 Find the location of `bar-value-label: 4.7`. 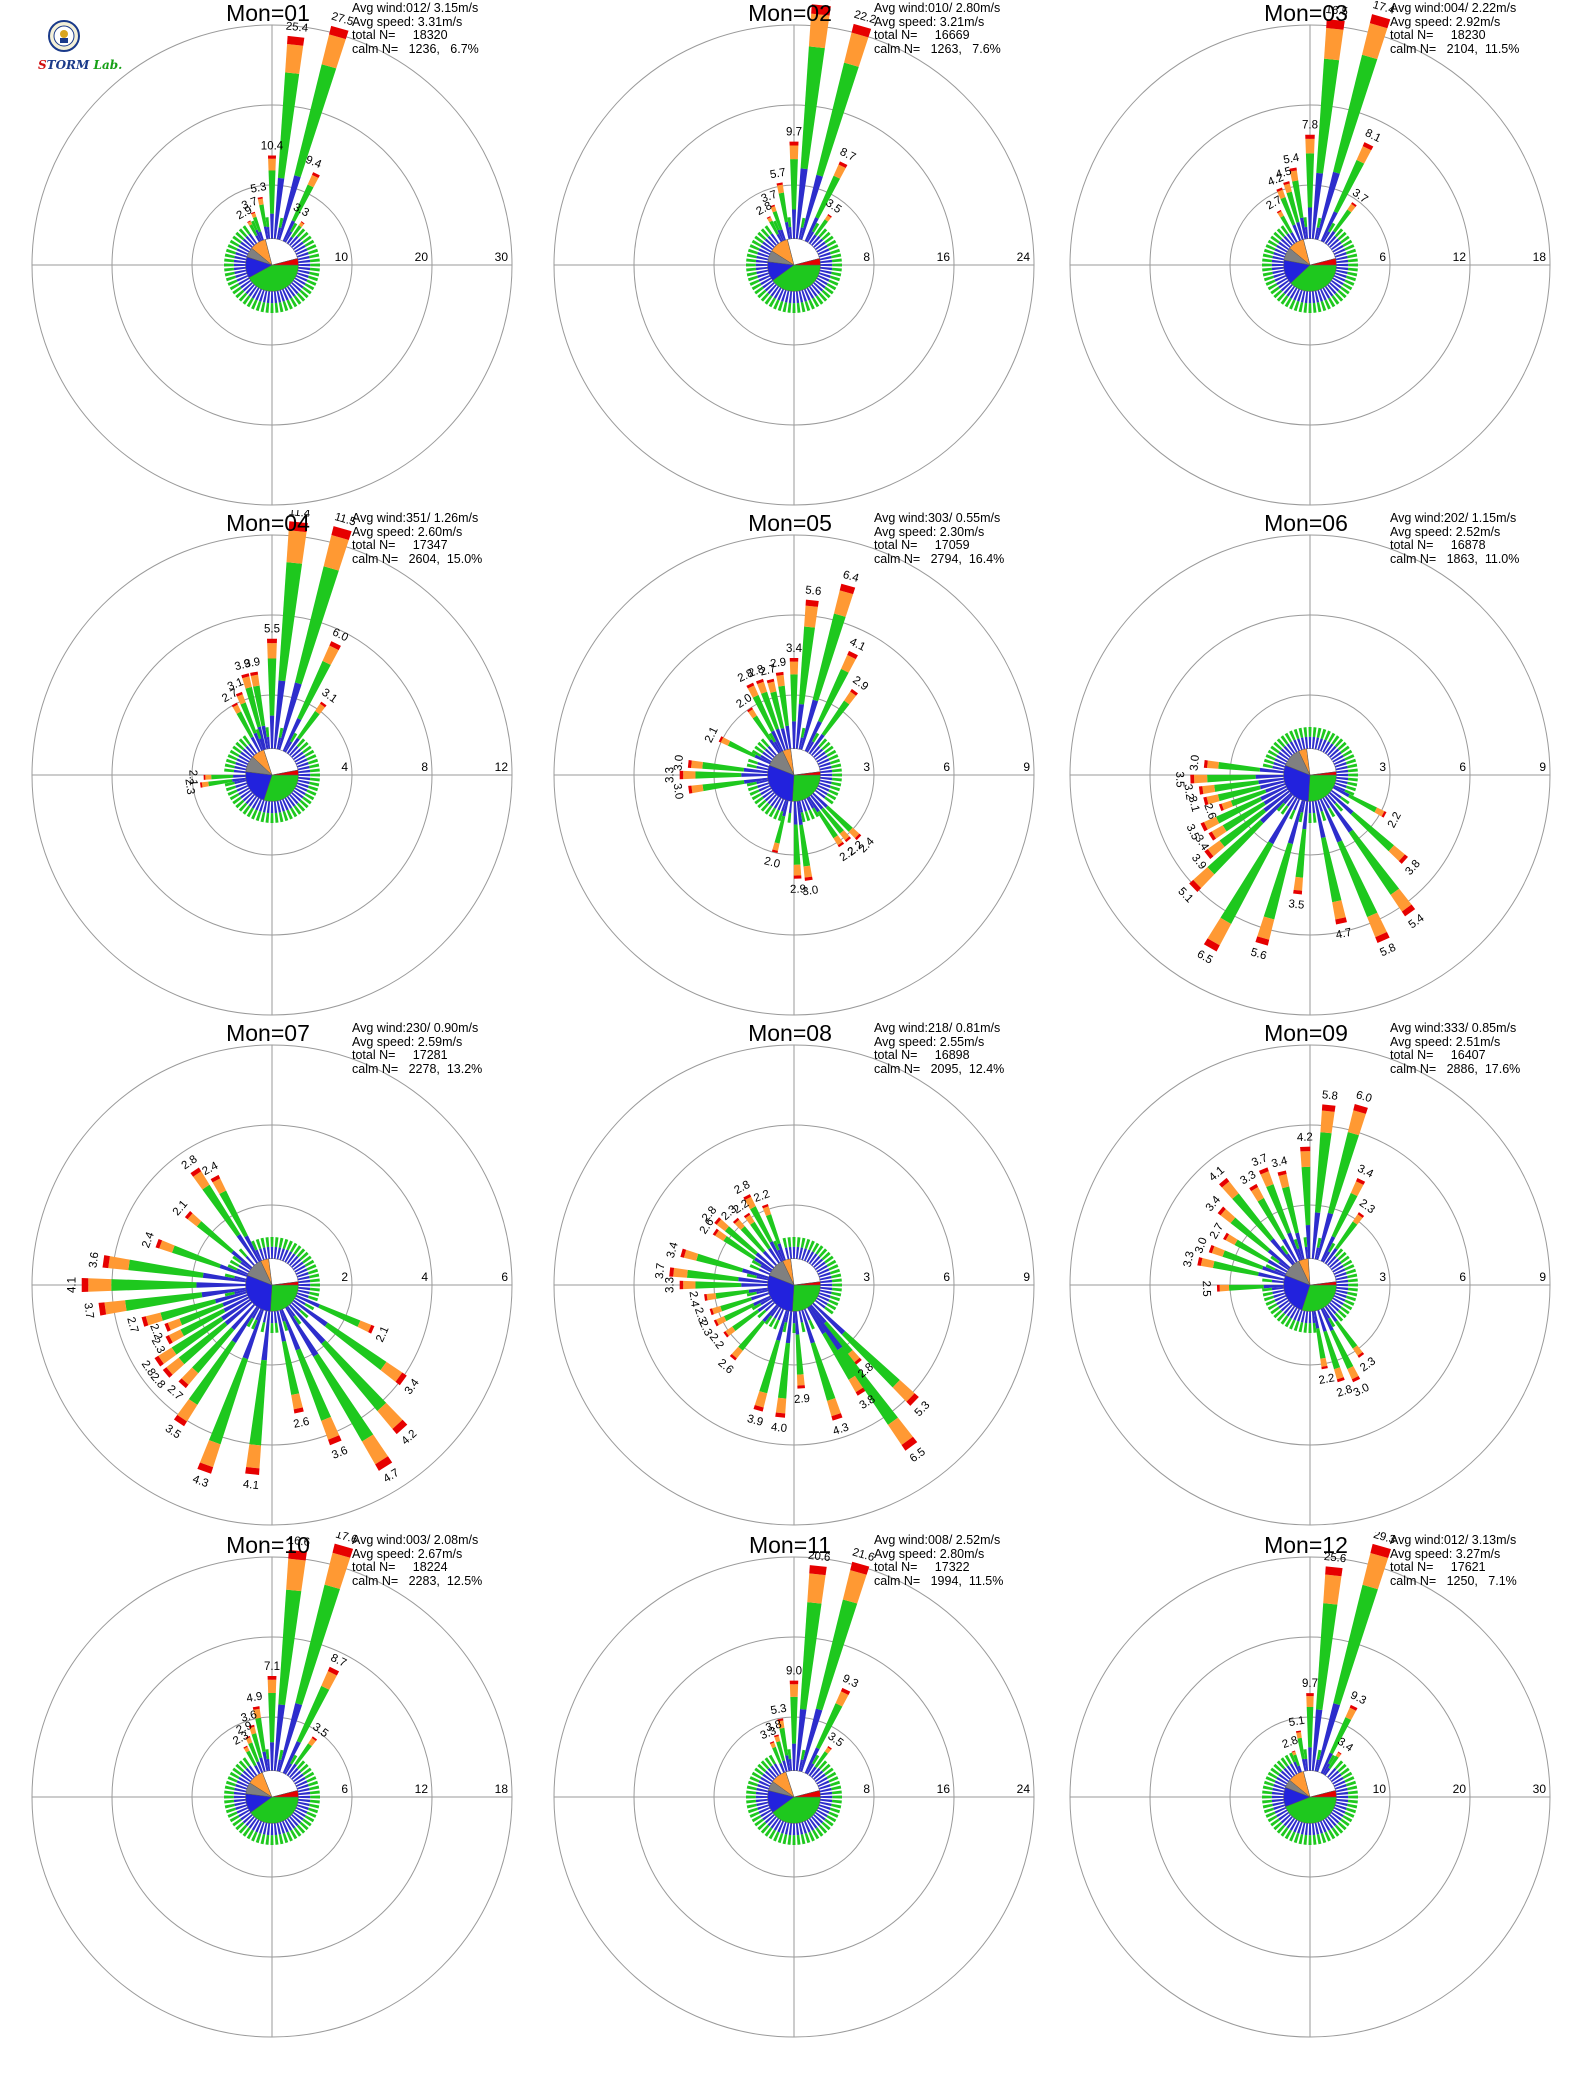

bar-value-label: 4.7 is located at coordinates (391, 1476).